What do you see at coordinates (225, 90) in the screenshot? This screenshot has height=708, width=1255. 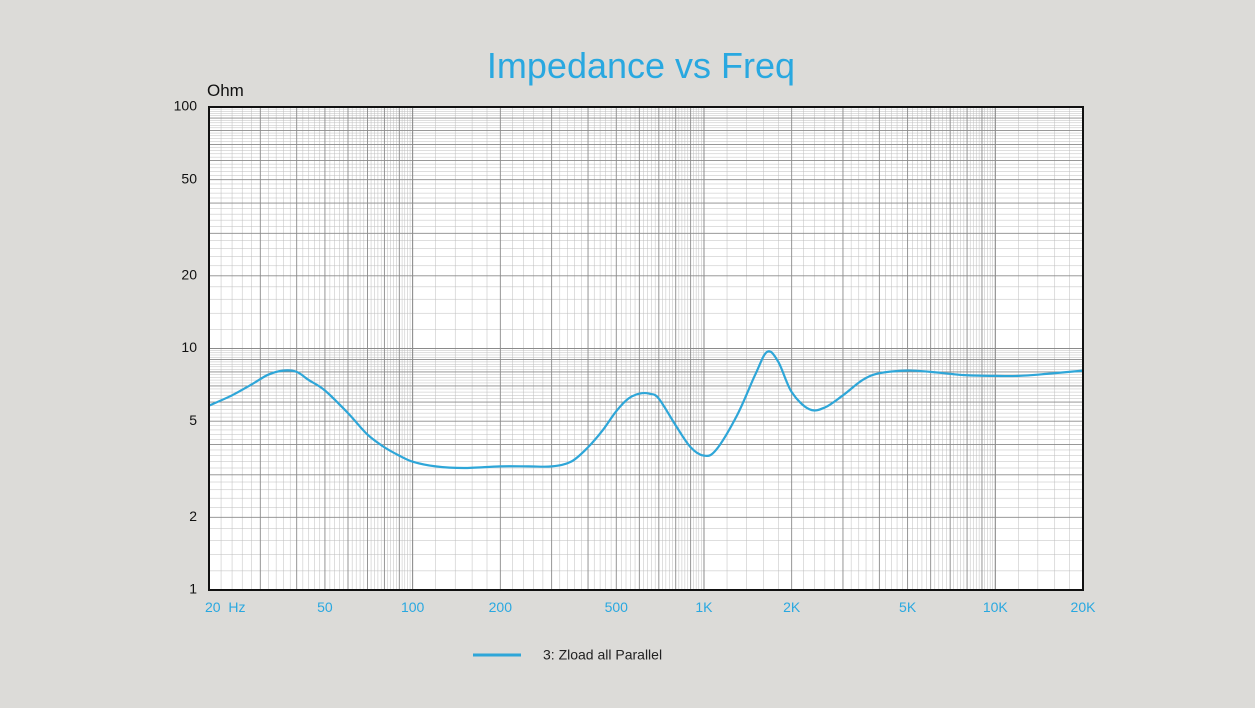 I see `y-axis-label: Ohm` at bounding box center [225, 90].